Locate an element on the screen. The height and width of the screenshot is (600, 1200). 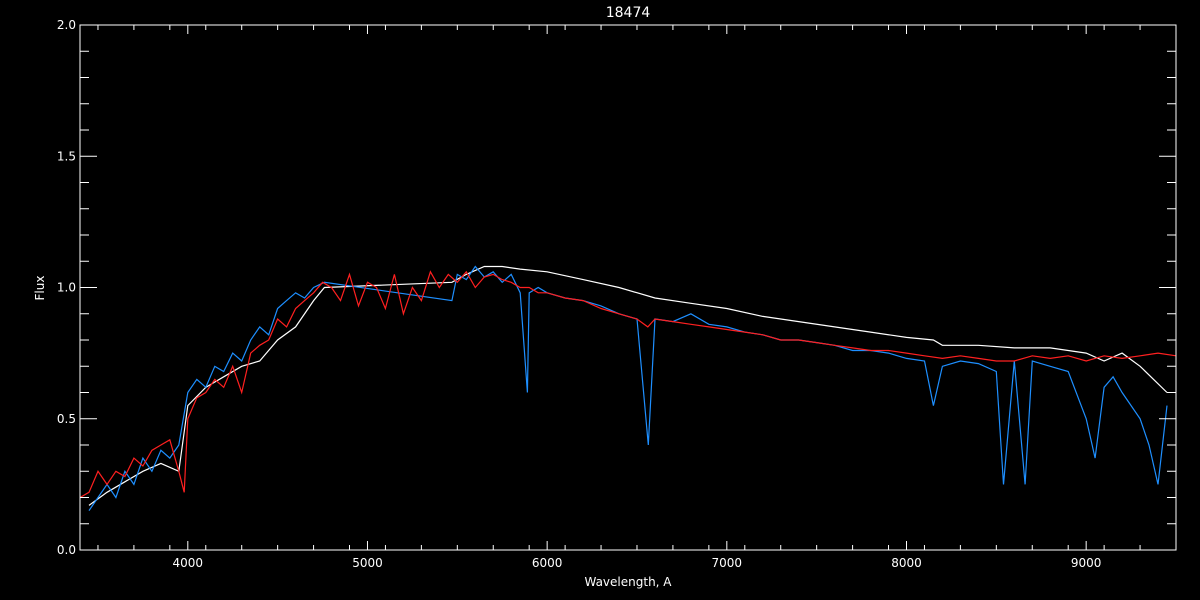
y-tick-label: 0.0 is located at coordinates (66, 550).